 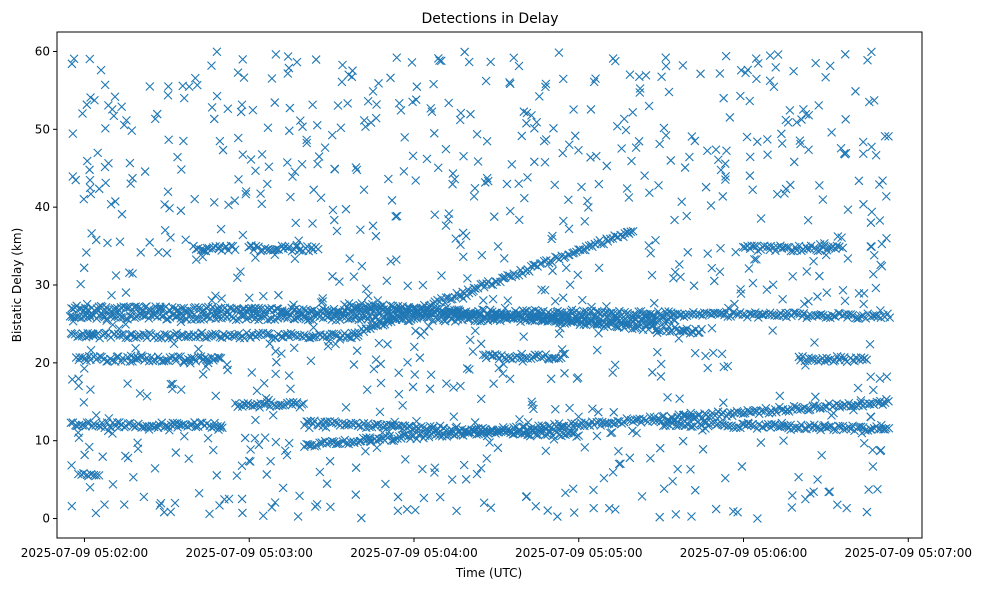 What do you see at coordinates (578, 553) in the screenshot?
I see `x-tick-label: 2025-07-09 05:05:00` at bounding box center [578, 553].